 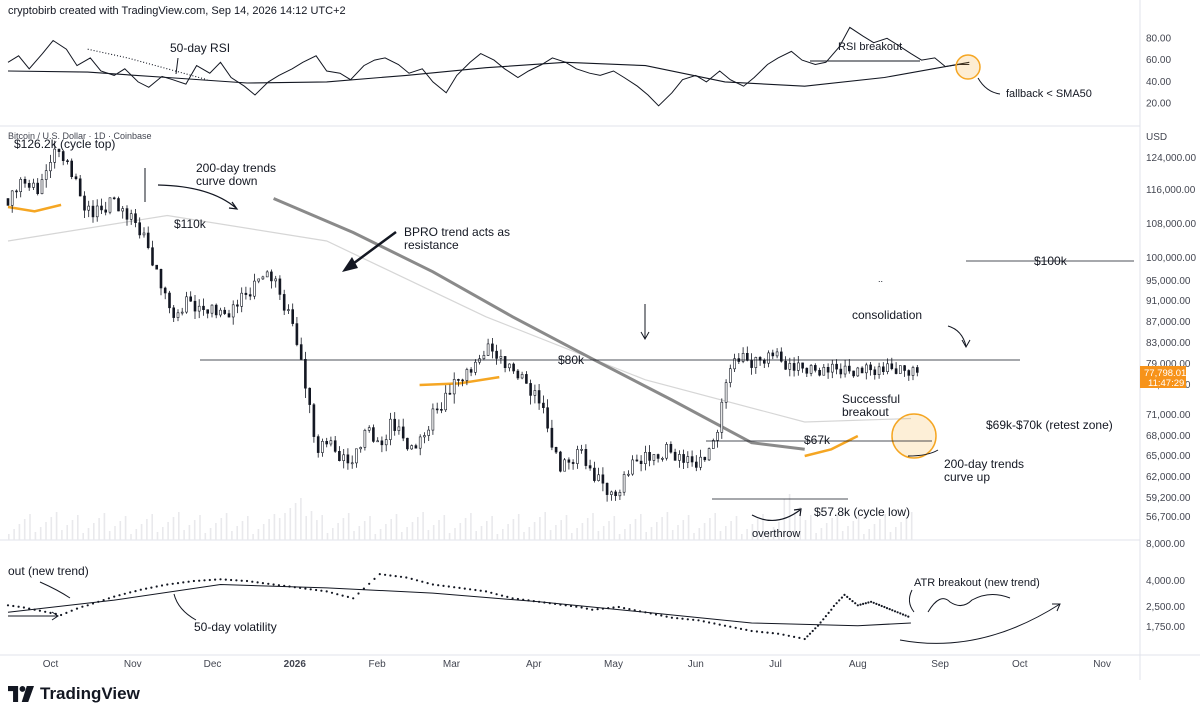 What do you see at coordinates (862, 512) in the screenshot?
I see `annotation-cycle-low: $57.8k (cycle low)` at bounding box center [862, 512].